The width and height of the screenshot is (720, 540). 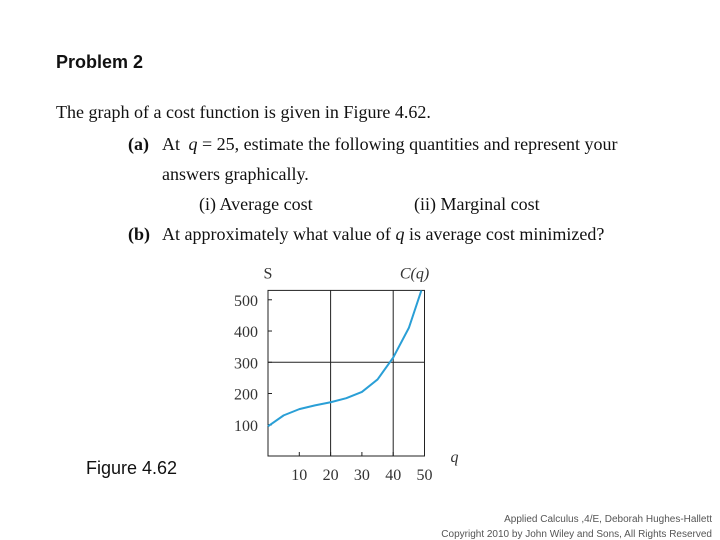 I want to click on chart: 100 200 300 400 500 10 20 30 40 50 Sq C(q), so click(x=346, y=374).